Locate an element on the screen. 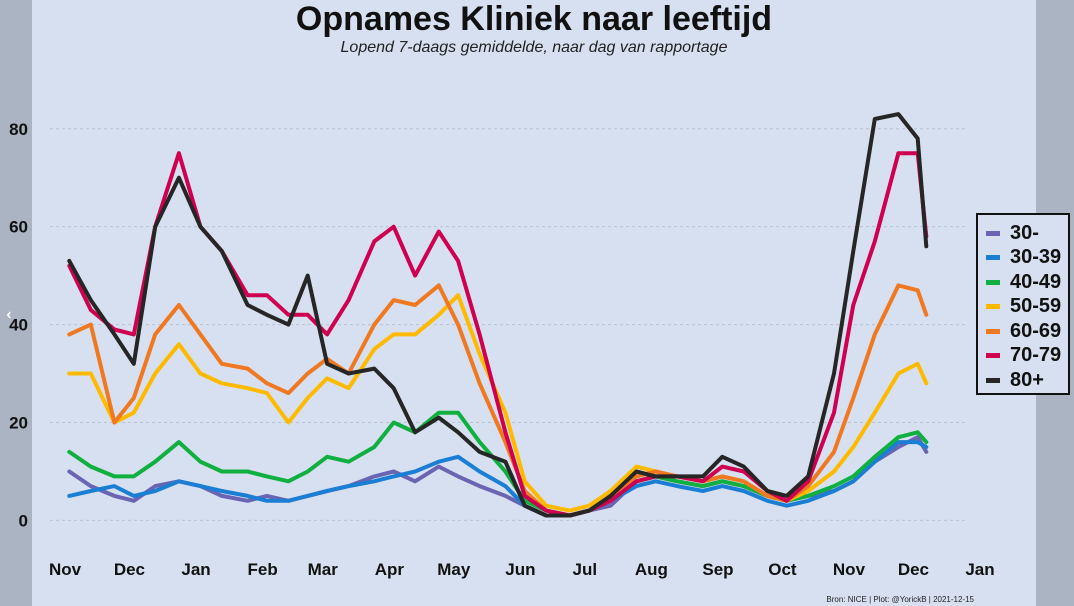 Image resolution: width=1074 pixels, height=606 pixels. y-tick-label: 20 is located at coordinates (18, 423).